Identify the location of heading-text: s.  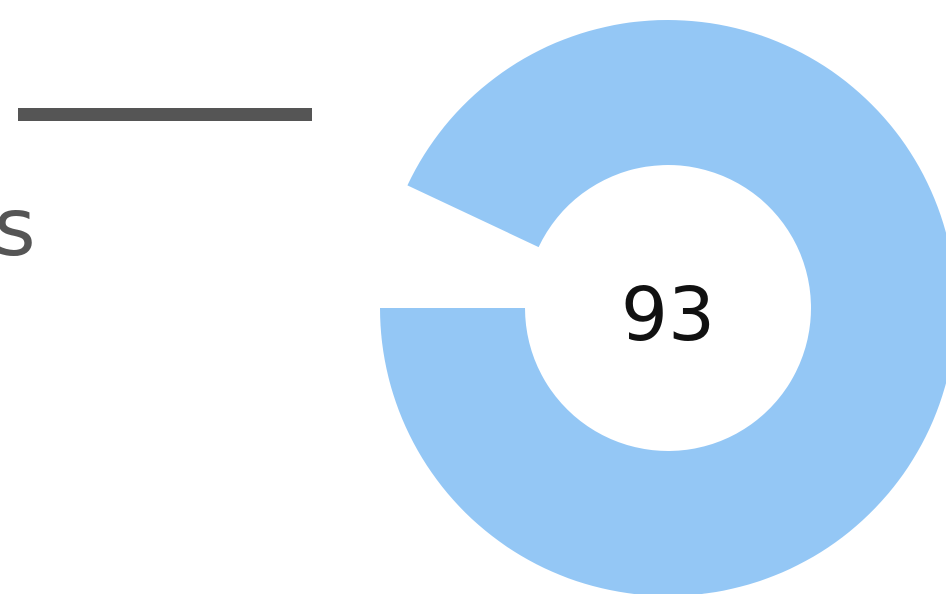
(18, 227).